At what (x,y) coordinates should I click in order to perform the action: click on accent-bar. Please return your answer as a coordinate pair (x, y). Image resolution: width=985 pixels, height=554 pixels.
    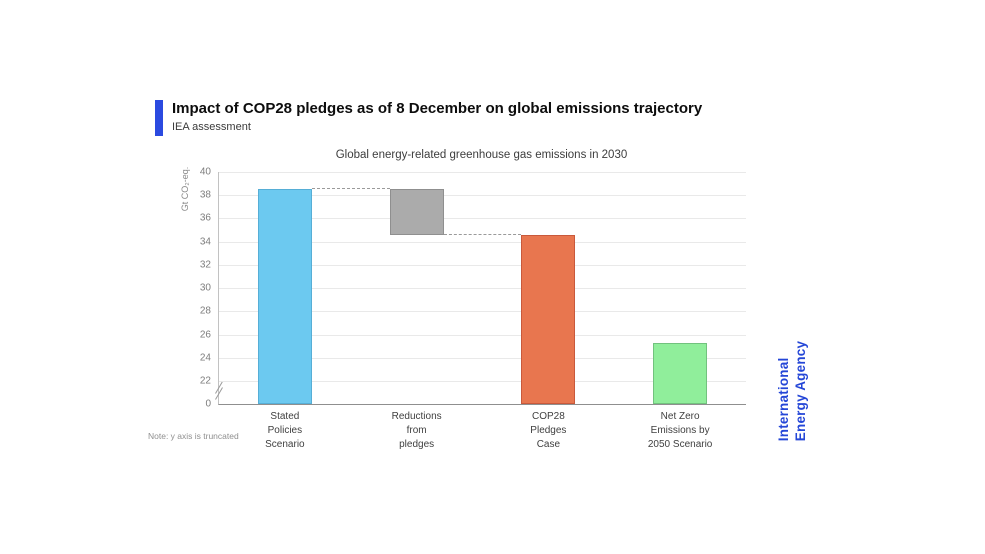
    Looking at the image, I should click on (159, 118).